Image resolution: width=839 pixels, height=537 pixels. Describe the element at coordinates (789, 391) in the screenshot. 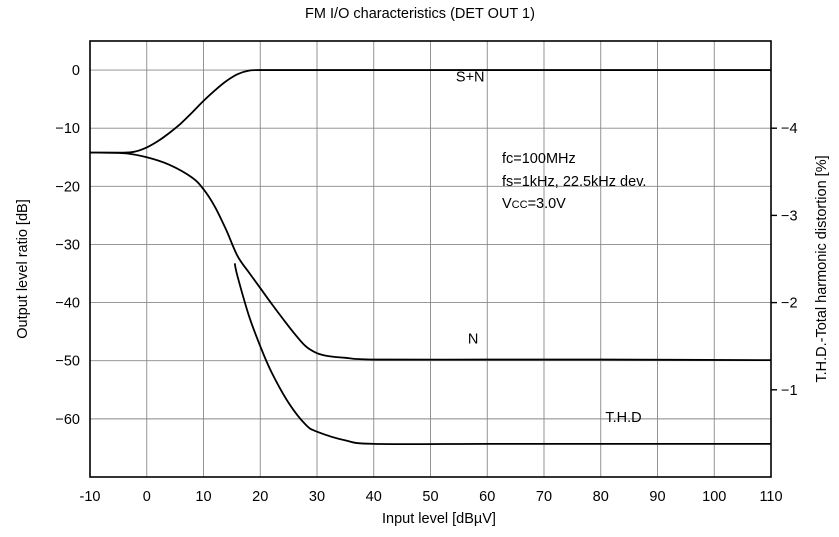

I see `y2-tick-label: −1` at that location.